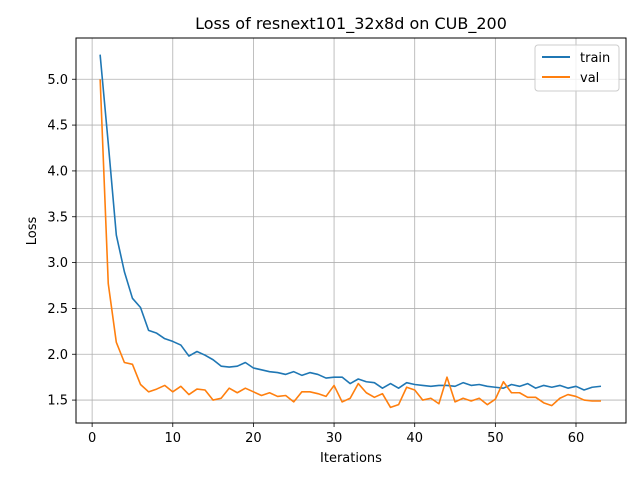  I want to click on x-axis-label: Iterations, so click(351, 458).